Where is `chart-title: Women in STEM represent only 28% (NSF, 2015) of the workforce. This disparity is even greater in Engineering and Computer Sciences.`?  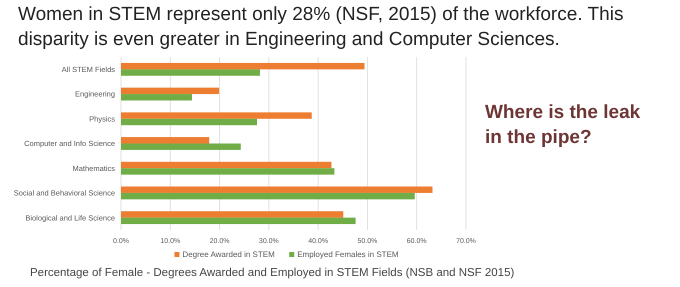
chart-title: Women in STEM represent only 28% (NSF, 2015) of the workforce. This disparity is even greater in Engineering and Computer Sciences. is located at coordinates (321, 27).